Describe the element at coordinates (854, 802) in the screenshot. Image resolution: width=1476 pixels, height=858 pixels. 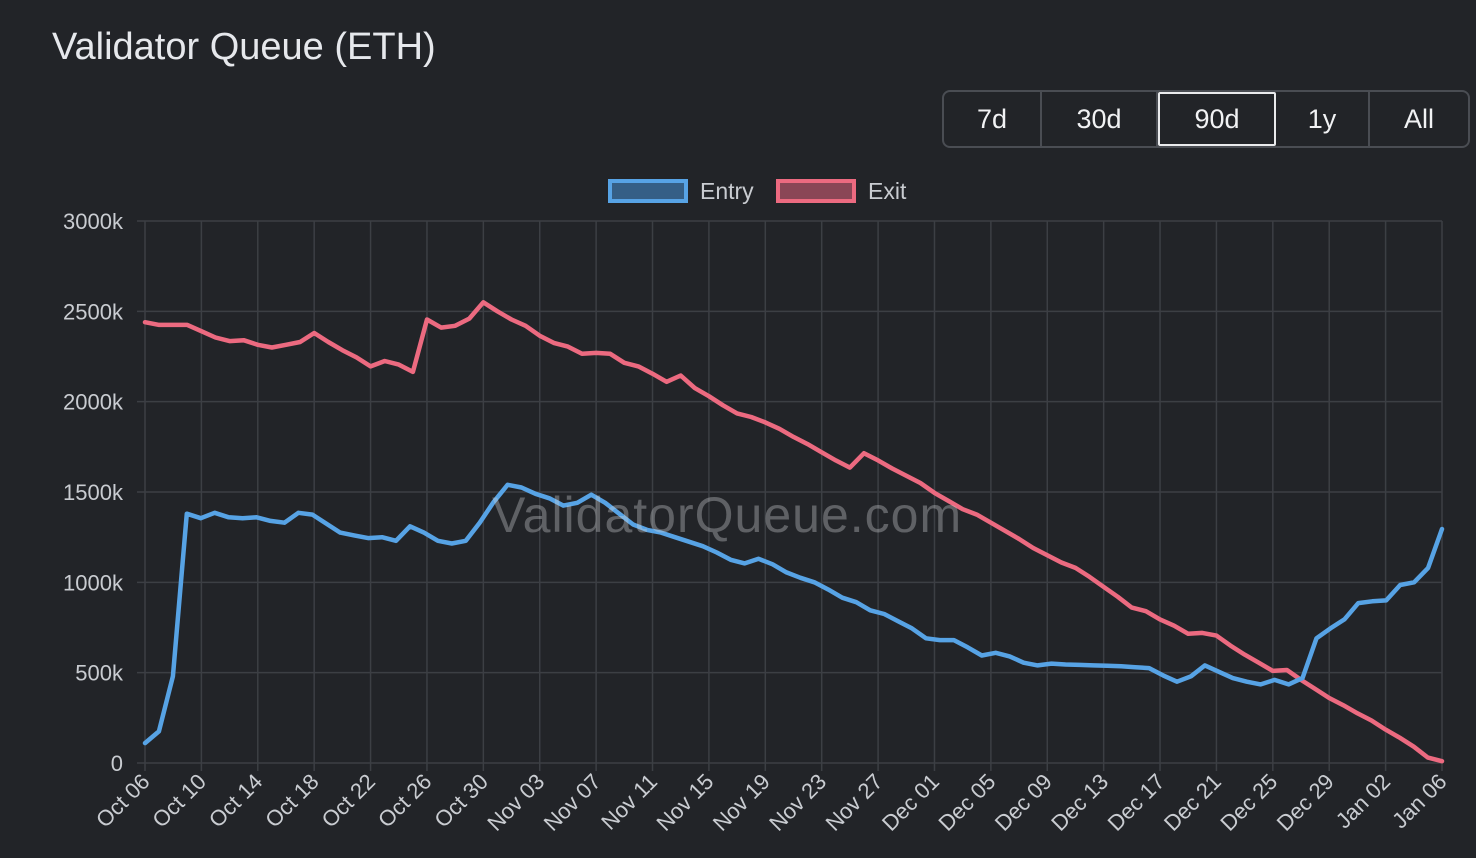
I see `x-tick-label: Nov 27` at that location.